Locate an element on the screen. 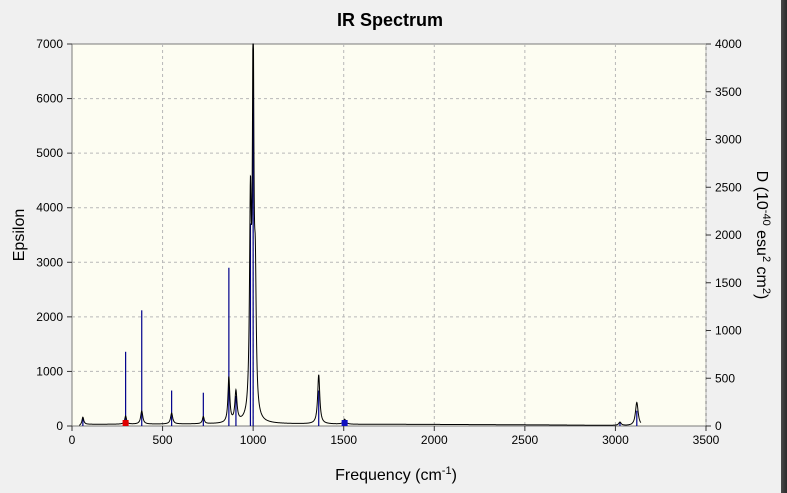  y2-tick-label: 500 is located at coordinates (725, 378).